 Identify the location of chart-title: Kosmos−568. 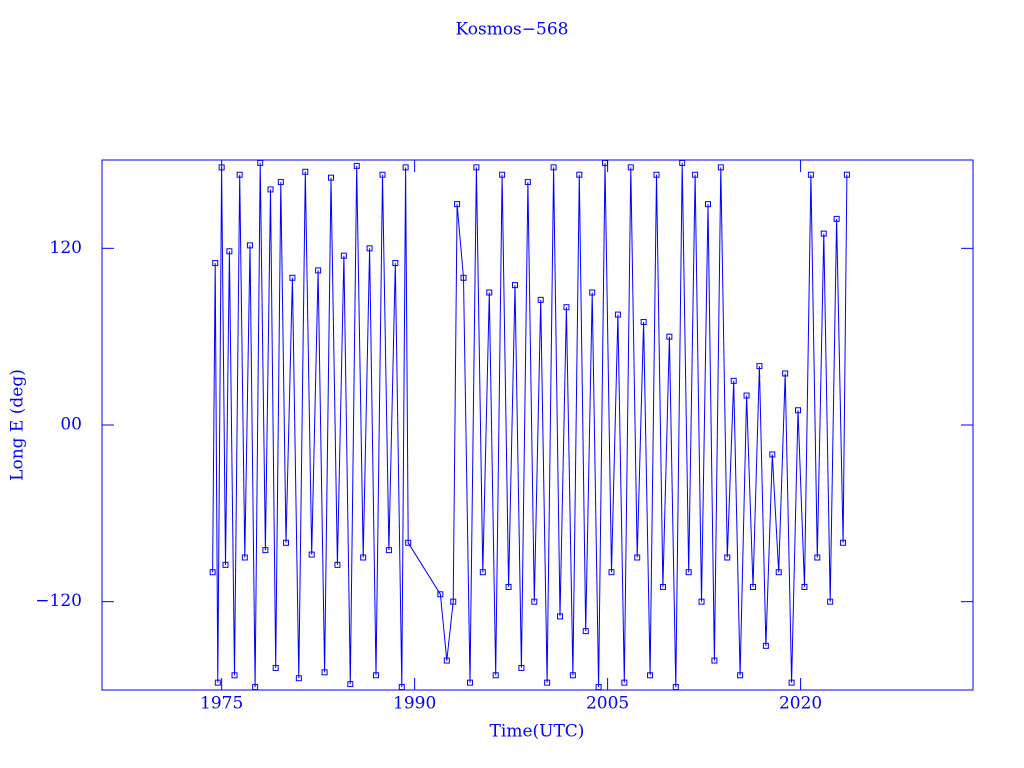
(512, 30).